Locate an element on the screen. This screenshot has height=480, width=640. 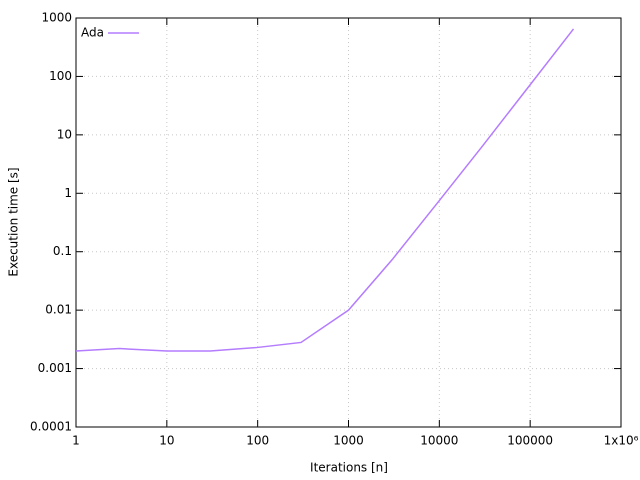
y-tick-label: 0.001 is located at coordinates (55, 368).